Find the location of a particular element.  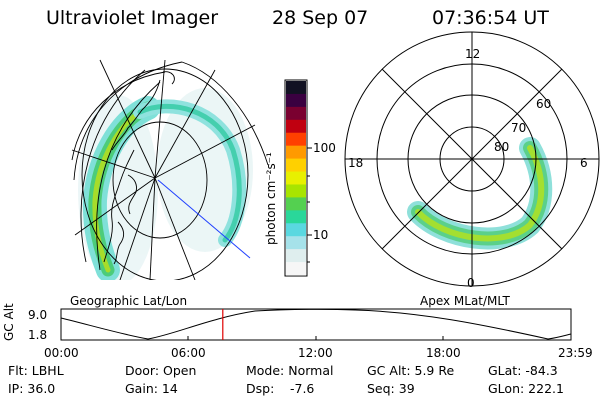

ip-info: IP: 36.0 is located at coordinates (32, 388).